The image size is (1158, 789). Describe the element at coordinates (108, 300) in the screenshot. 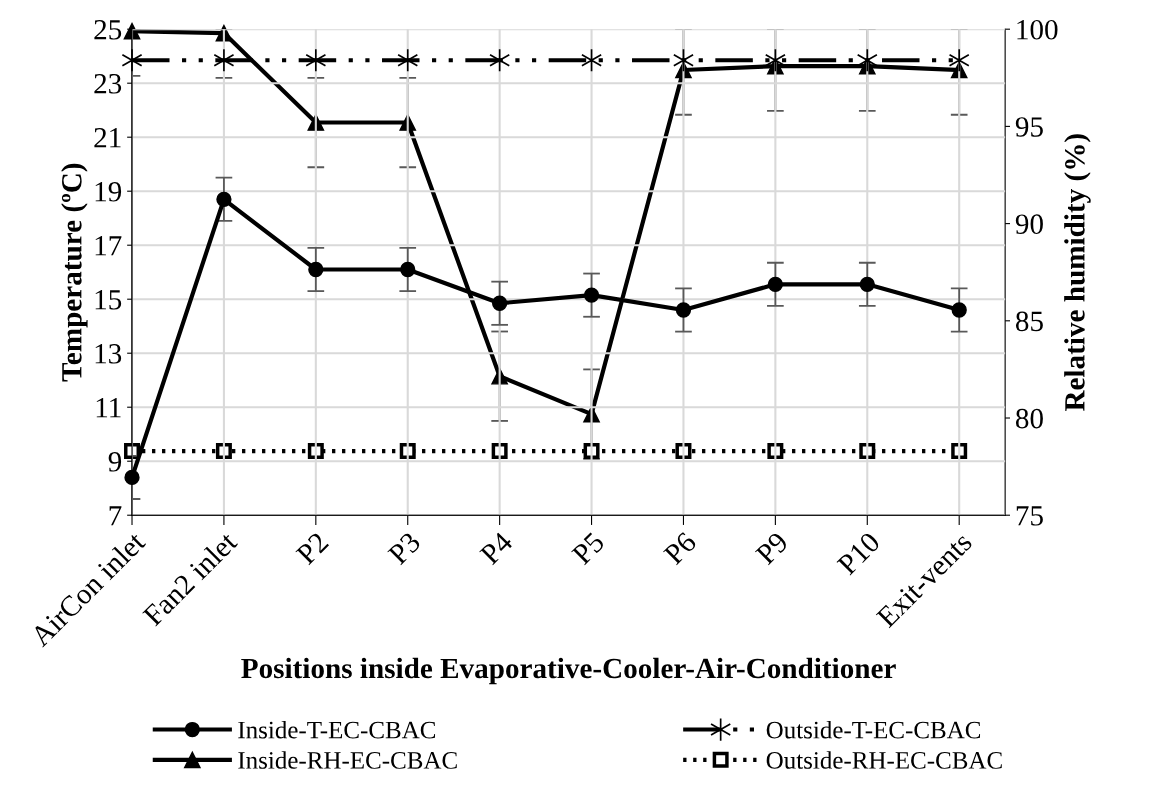

I see `y-tick-label: 15` at that location.